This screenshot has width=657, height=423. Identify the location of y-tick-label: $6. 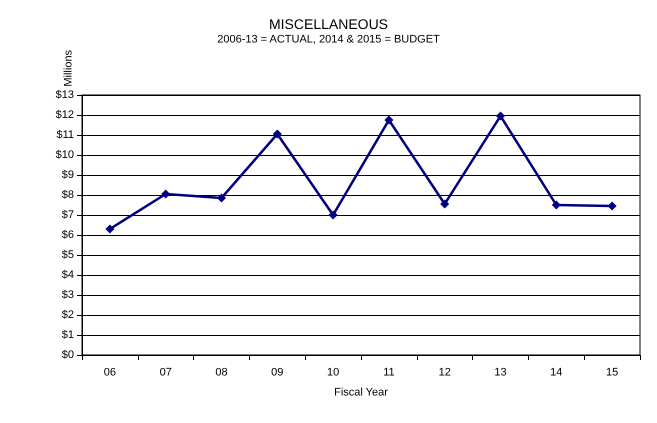
(68, 235).